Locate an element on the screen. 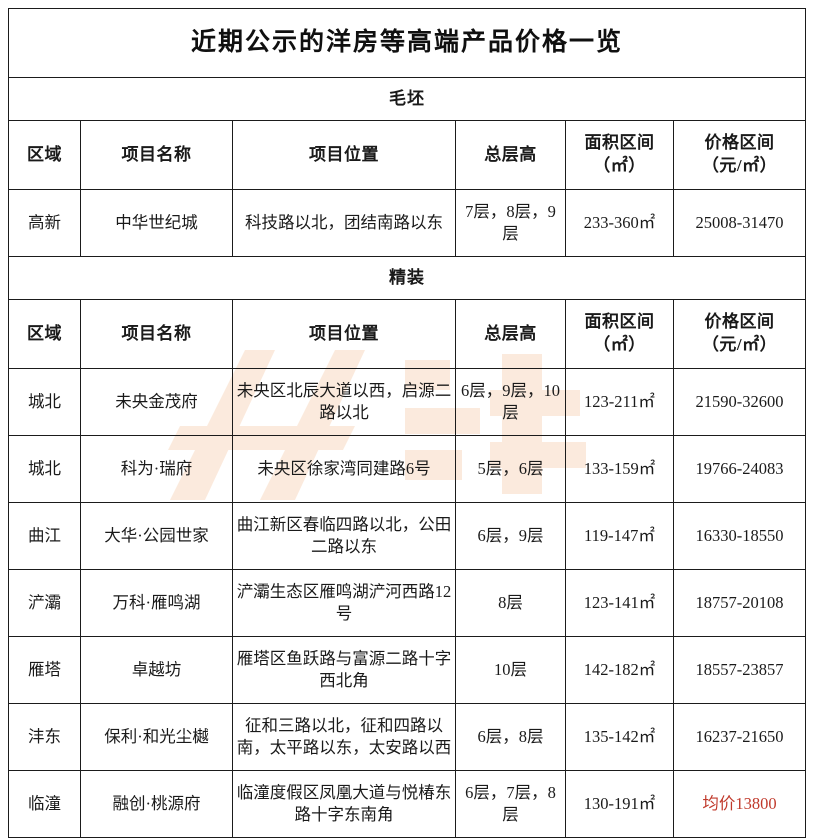 This screenshot has height=840, width=813. cell-floors: 10层 is located at coordinates (510, 670).